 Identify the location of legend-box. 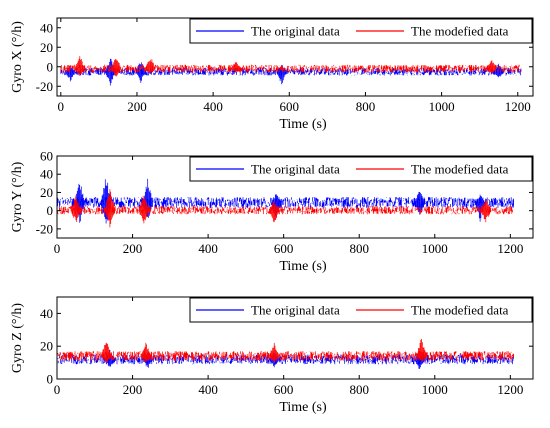
(361, 31).